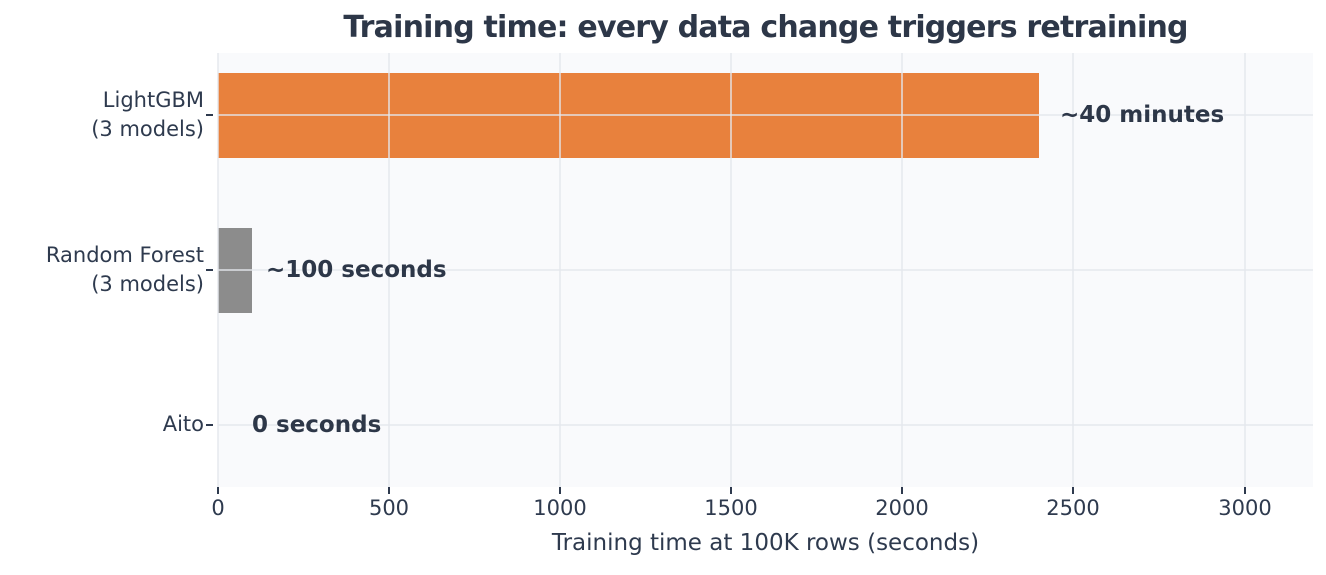  I want to click on bar-annotation: 0 seconds, so click(317, 425).